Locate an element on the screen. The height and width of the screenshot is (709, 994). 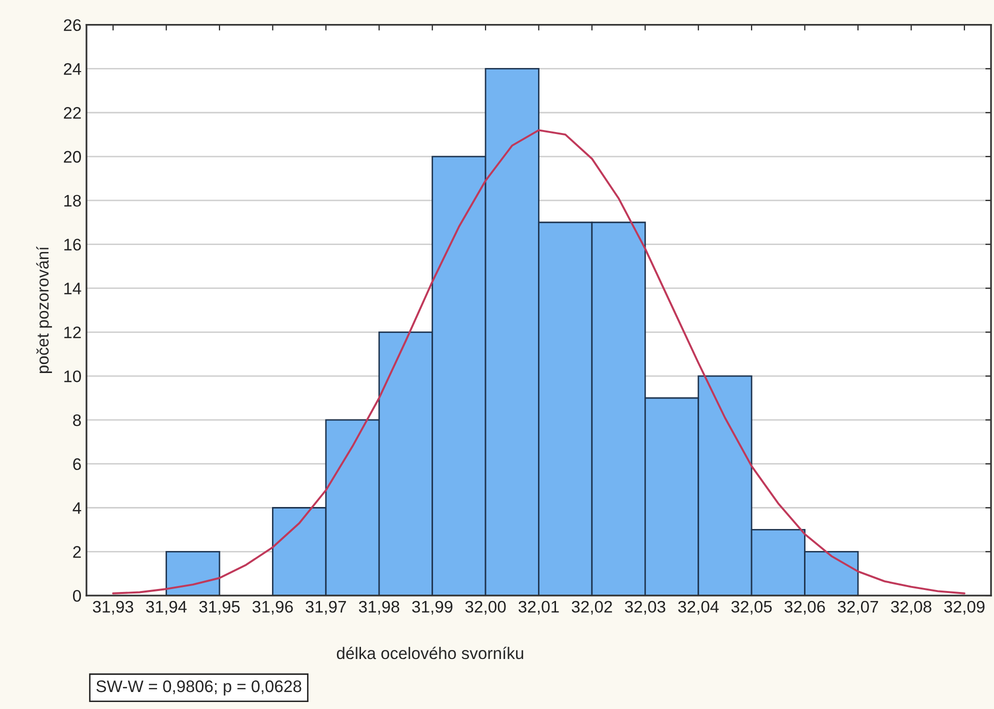
y-tick-label: 4 is located at coordinates (77, 508).